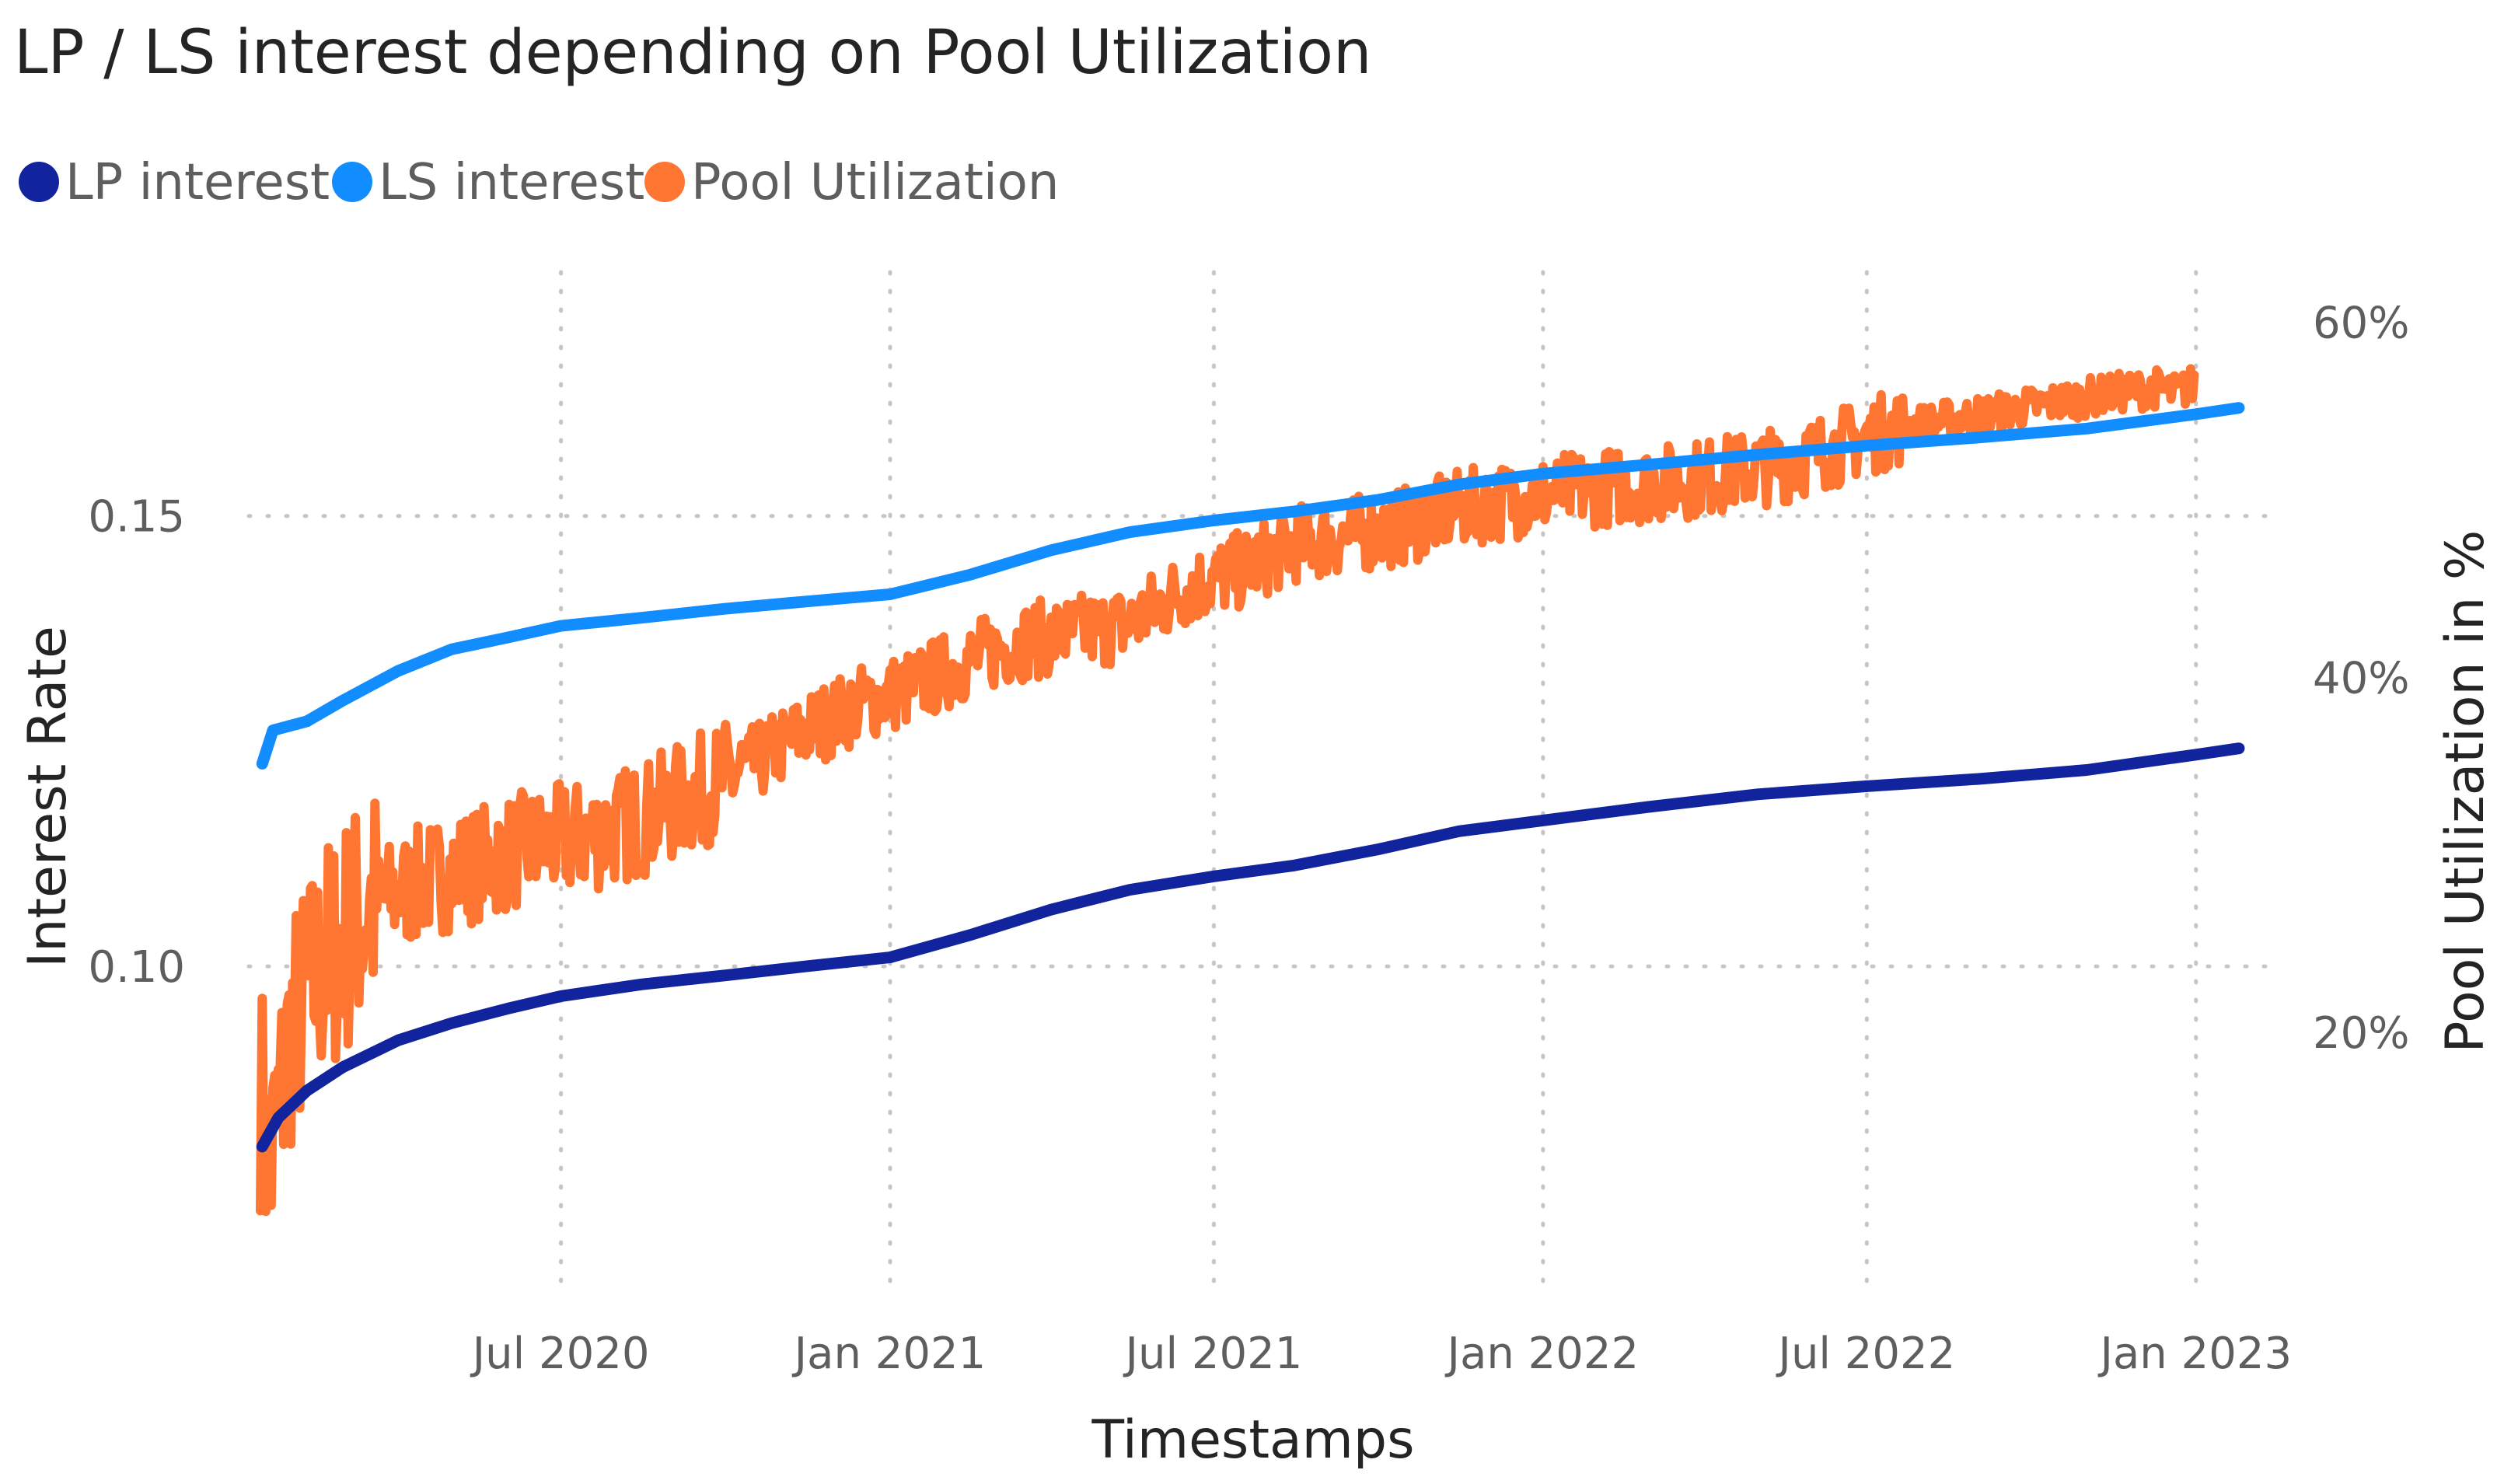 The height and width of the screenshot is (1484, 2504). I want to click on x-tick-label: Jan 2022, so click(1542, 1354).